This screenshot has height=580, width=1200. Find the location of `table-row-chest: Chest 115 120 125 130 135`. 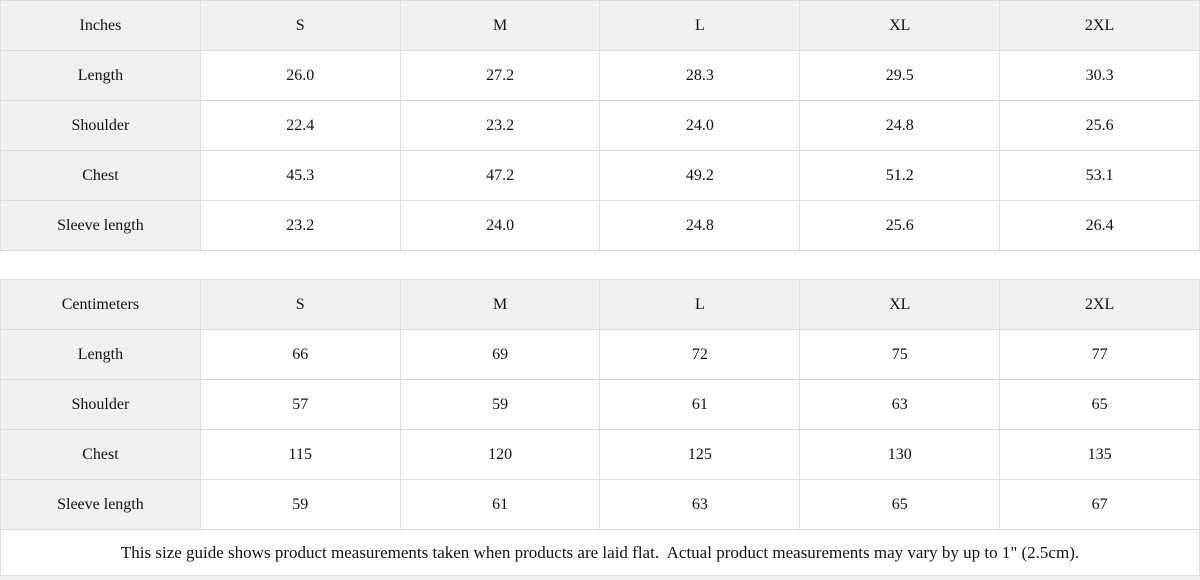

table-row-chest: Chest 115 120 125 130 135 is located at coordinates (600, 454).